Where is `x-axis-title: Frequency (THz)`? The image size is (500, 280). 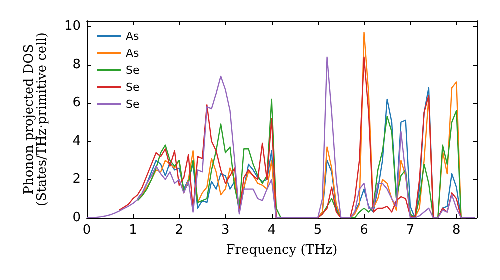 x-axis-title: Frequency (THz) is located at coordinates (282, 250).